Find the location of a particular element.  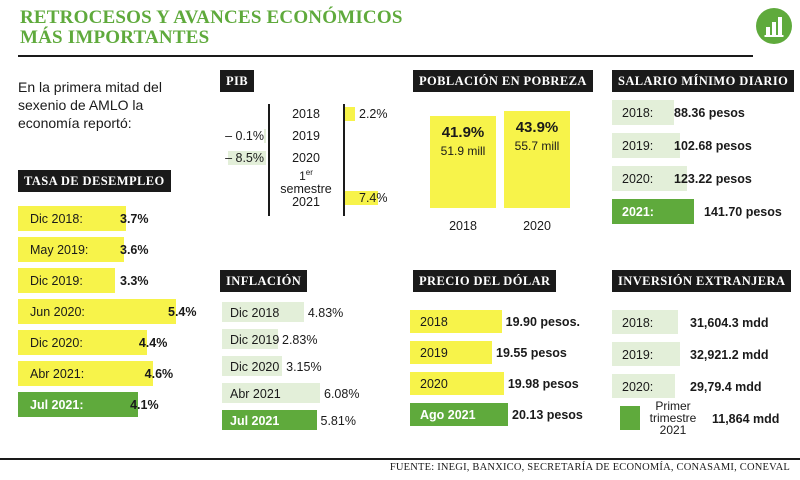

data-label: 19.55 pesos is located at coordinates (531, 353).